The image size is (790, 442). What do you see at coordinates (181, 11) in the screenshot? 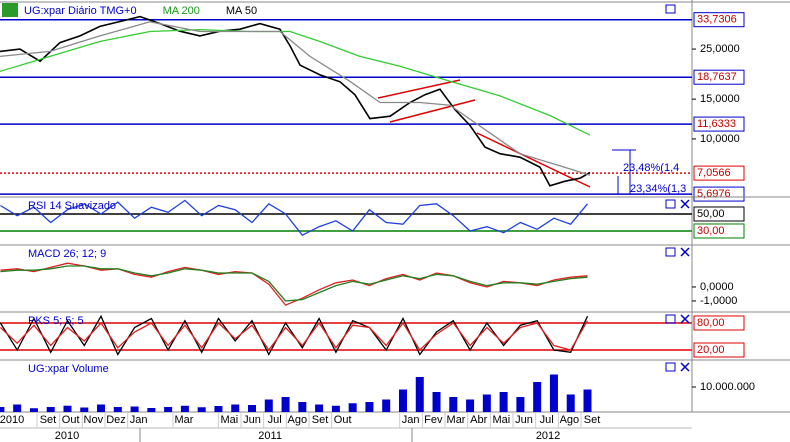
I see `legend-entry: MA 200` at bounding box center [181, 11].